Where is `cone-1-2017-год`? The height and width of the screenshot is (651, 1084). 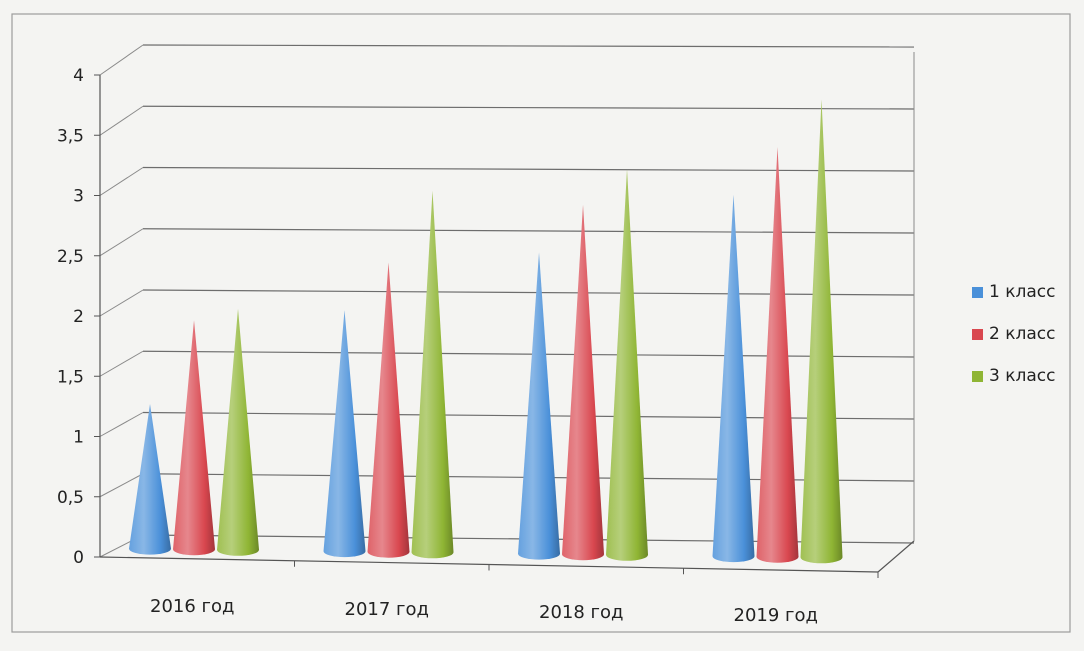
cone-1-2017-год is located at coordinates (344, 434).